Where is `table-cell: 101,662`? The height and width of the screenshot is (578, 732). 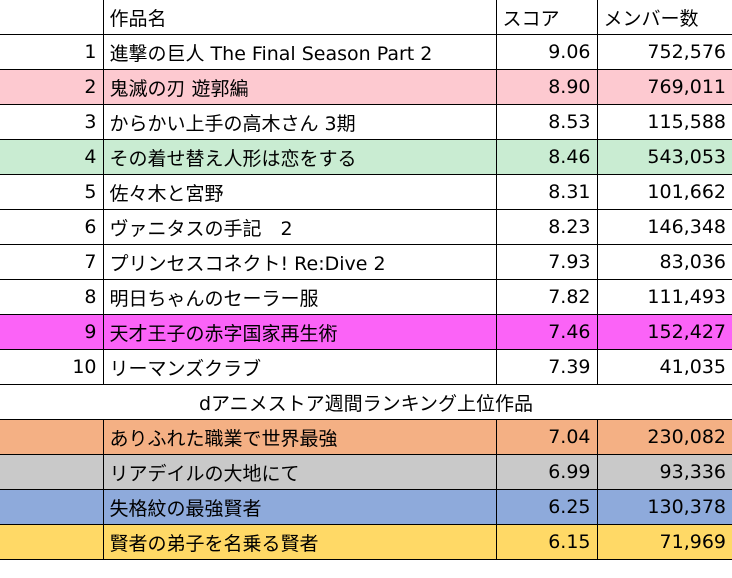 table-cell: 101,662 is located at coordinates (664, 192).